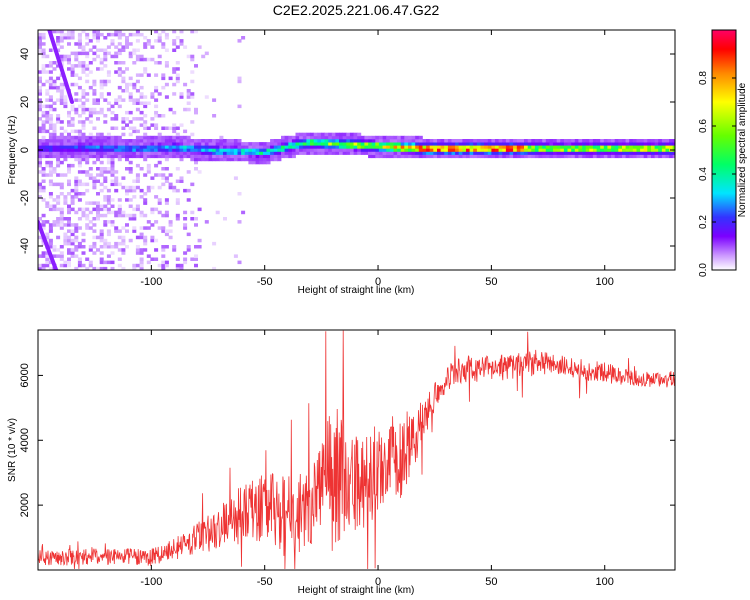 This screenshot has width=750, height=600. Describe the element at coordinates (25, 54) in the screenshot. I see `y-tick-label: 40` at that location.